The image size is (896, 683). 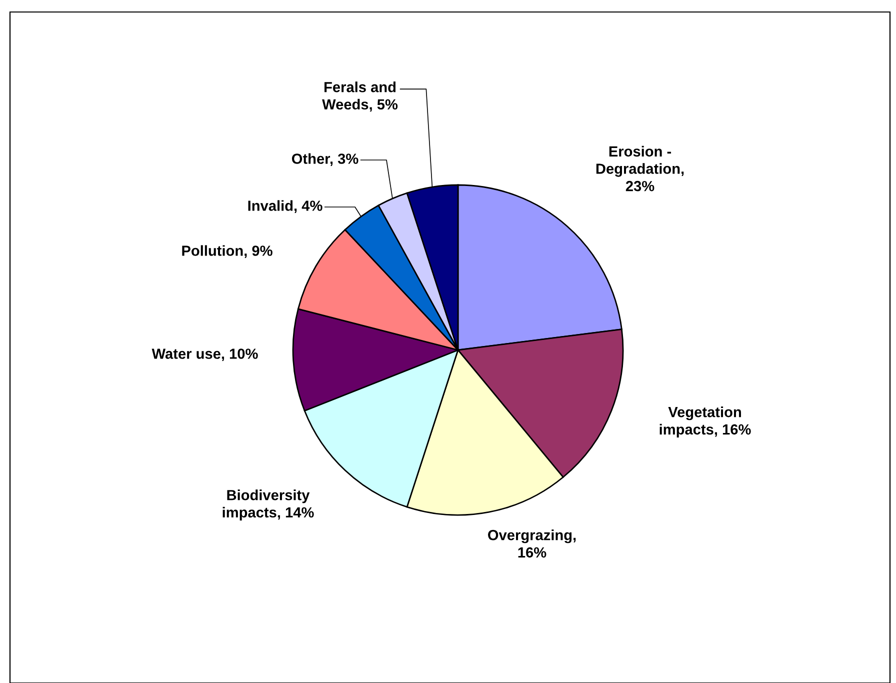 I want to click on slice-label: Other, 3%, so click(x=325, y=159).